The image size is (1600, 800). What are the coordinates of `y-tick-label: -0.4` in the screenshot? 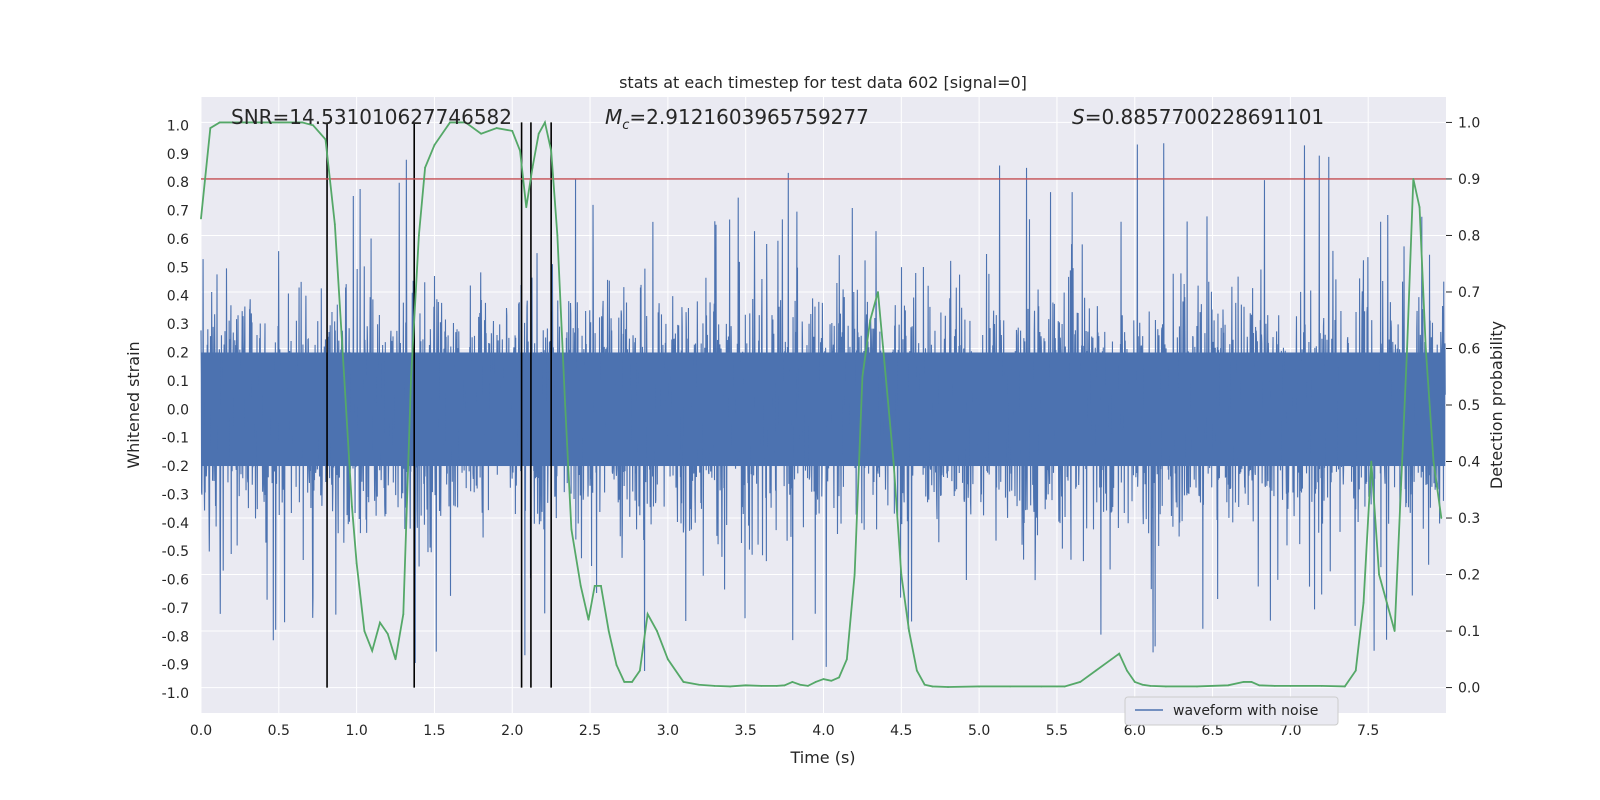 It's located at (175, 524).